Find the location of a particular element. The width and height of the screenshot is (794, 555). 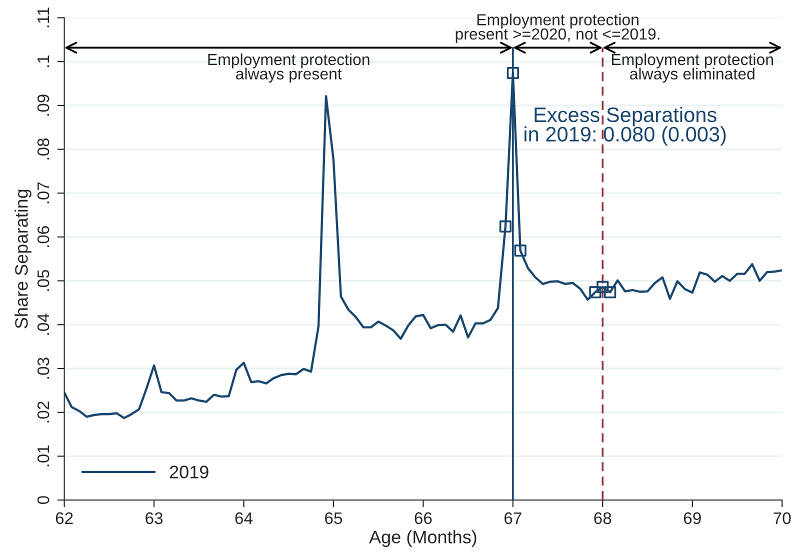

y-tick-label: .03 is located at coordinates (43, 368).